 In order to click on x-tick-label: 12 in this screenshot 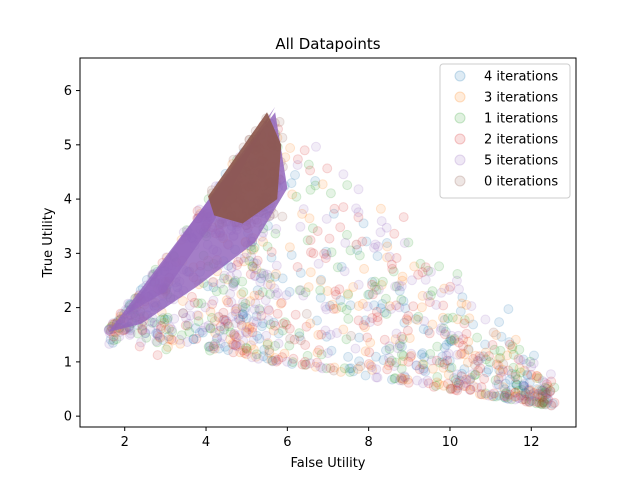, I will do `click(531, 442)`.